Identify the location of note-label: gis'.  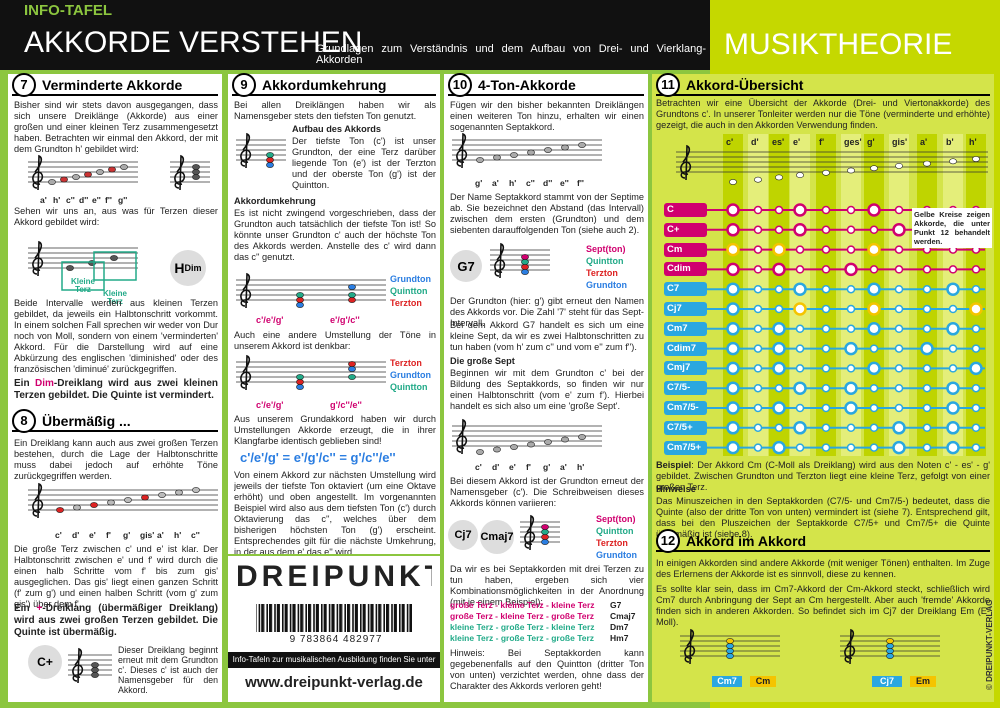
(147, 535).